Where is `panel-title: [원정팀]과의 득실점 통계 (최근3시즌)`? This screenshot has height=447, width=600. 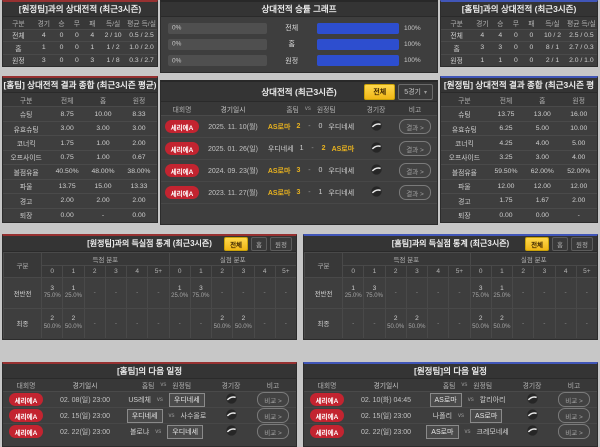 panel-title: [원정팀]과의 득실점 통계 (최근3시즌) is located at coordinates (149, 243).